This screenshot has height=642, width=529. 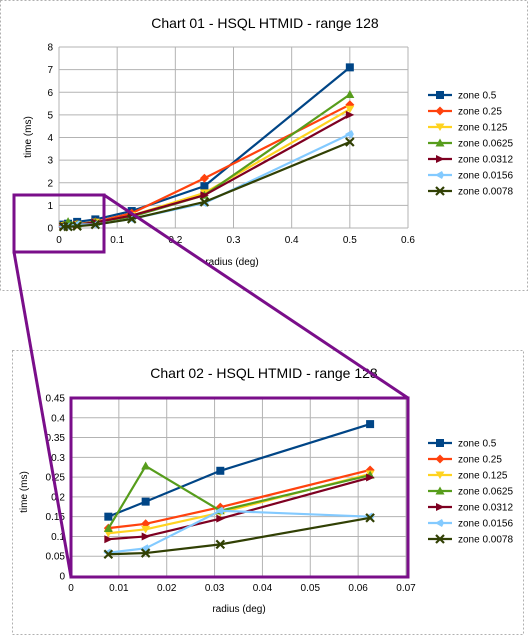 I want to click on y-tick-label: 6, so click(x=50, y=93).